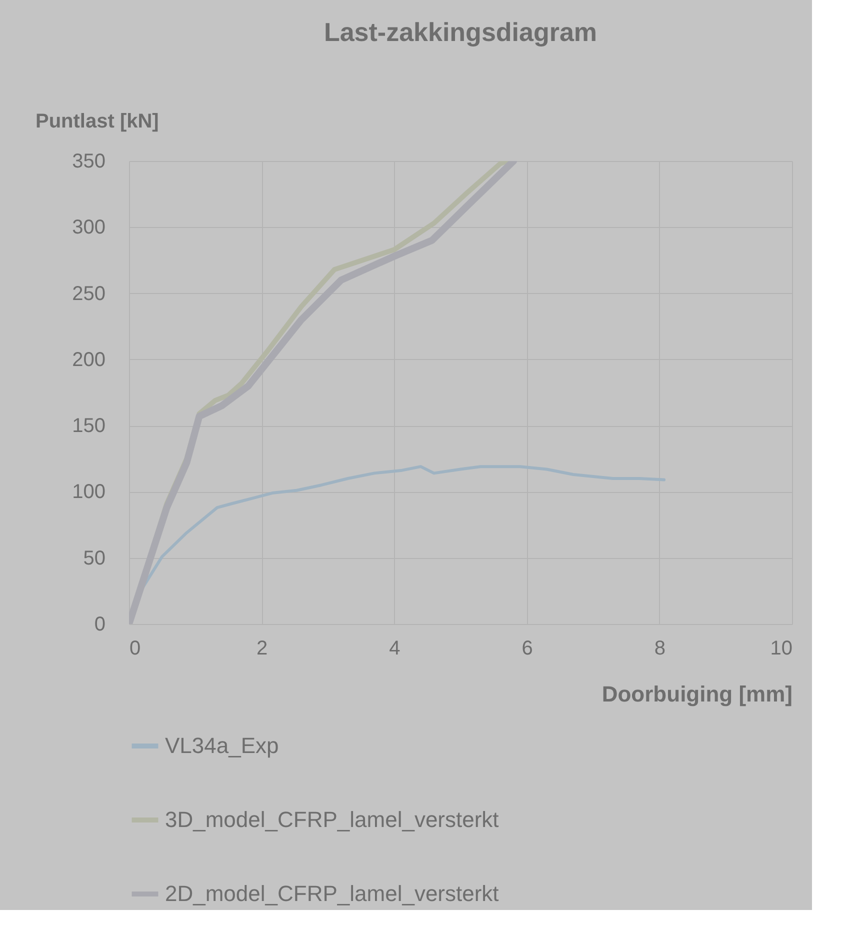  I want to click on x-axis-title: Doorbuiging [mm], so click(697, 694).